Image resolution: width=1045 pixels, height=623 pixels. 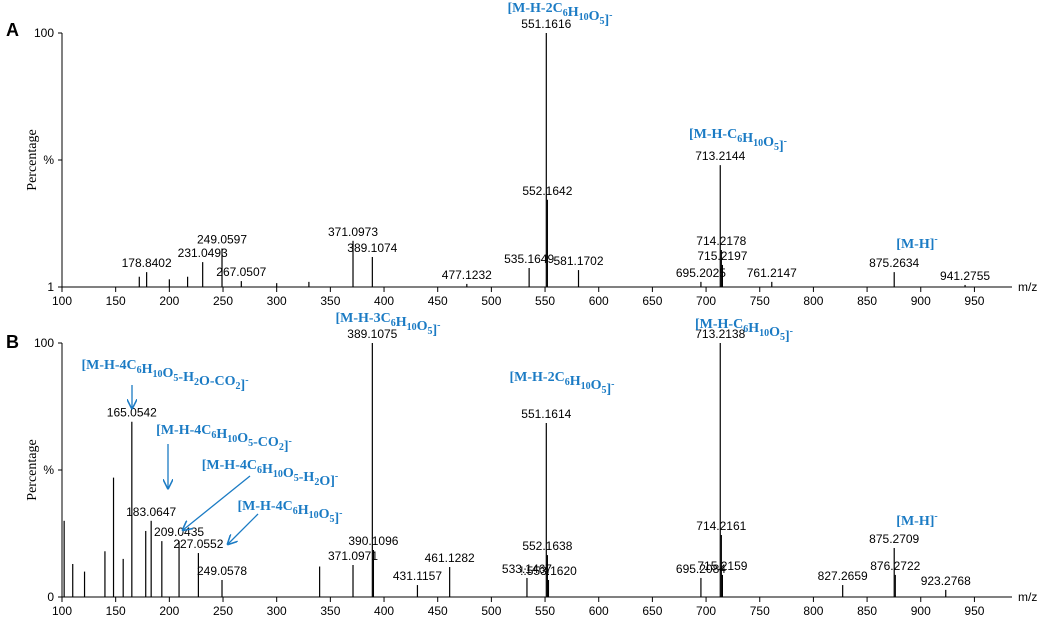 What do you see at coordinates (50, 597) in the screenshot?
I see `y-tick-label: 0` at bounding box center [50, 597].